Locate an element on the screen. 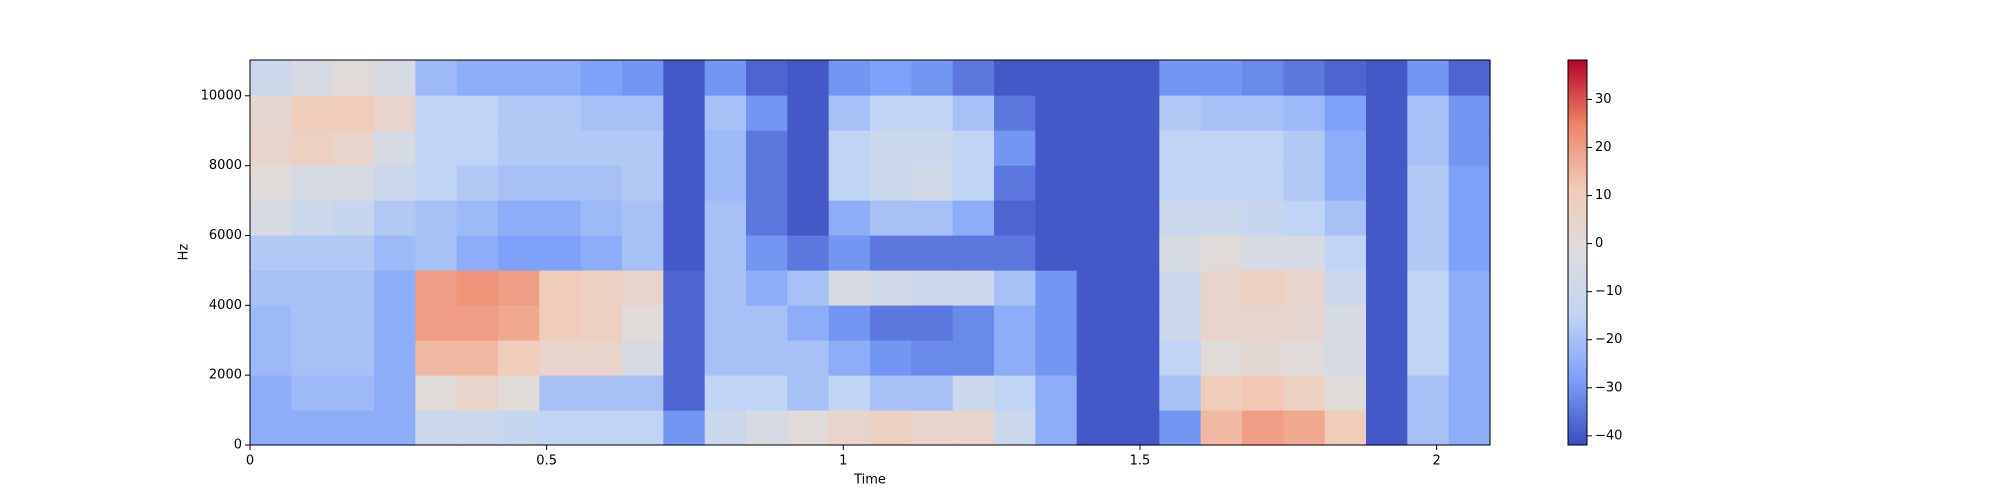 The height and width of the screenshot is (500, 2000). x-tick-label: 2 is located at coordinates (1436, 461).